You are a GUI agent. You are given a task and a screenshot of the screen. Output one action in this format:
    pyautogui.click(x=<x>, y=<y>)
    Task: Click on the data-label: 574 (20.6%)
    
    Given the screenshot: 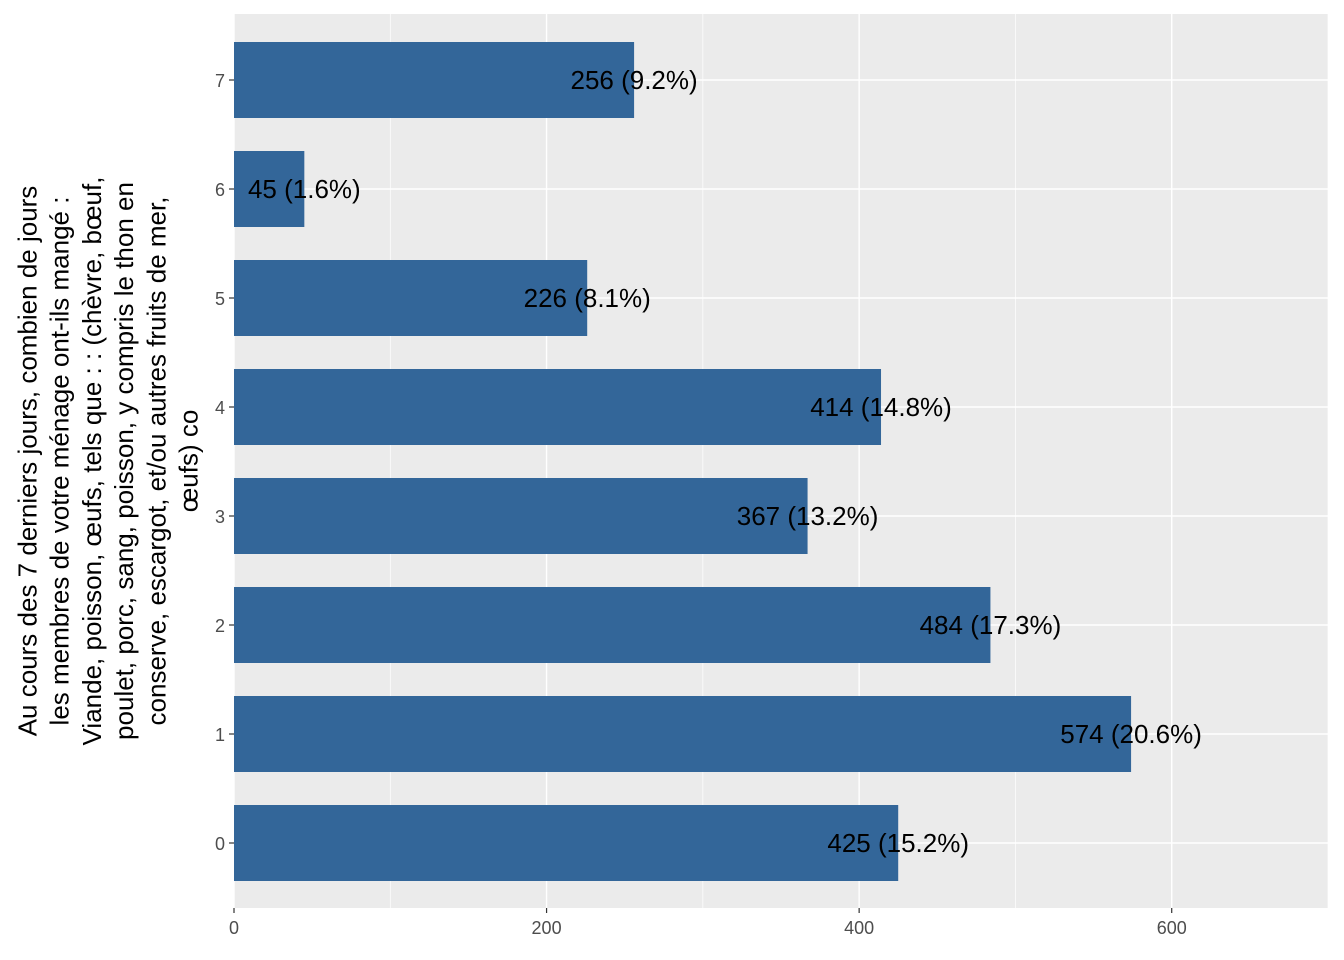 What is the action you would take?
    pyautogui.click(x=1131, y=734)
    